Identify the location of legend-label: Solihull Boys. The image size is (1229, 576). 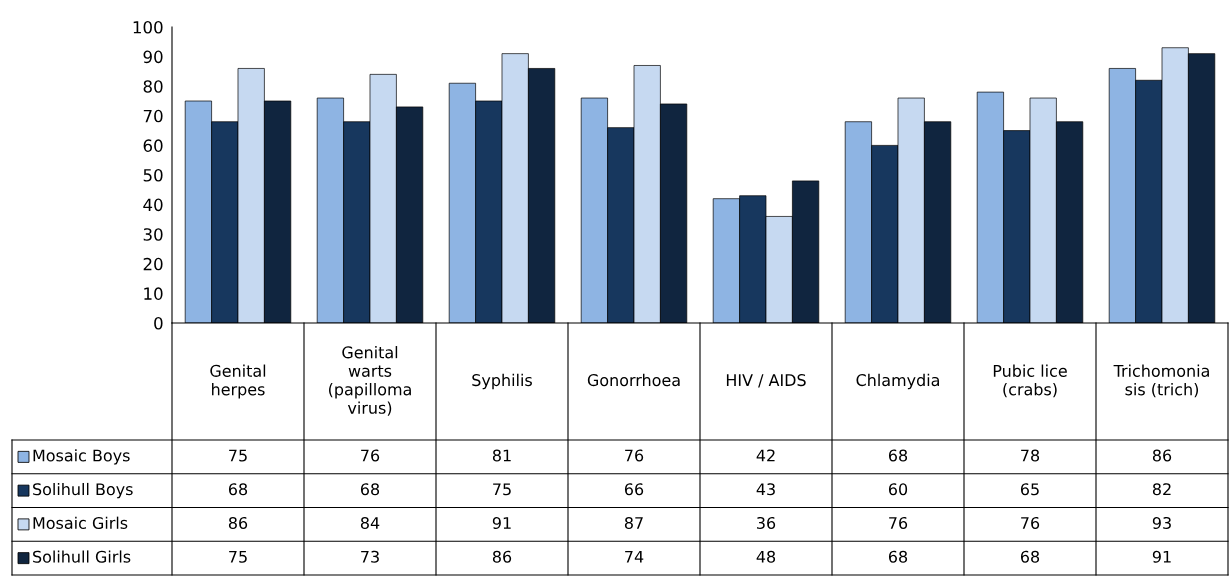
(83, 490).